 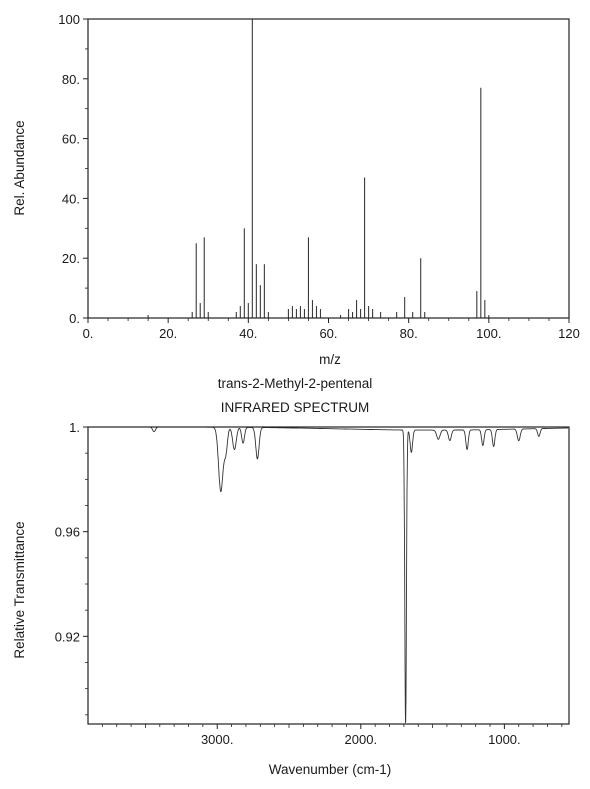 I want to click on ms-y-tick-label: 100, so click(x=69, y=19).